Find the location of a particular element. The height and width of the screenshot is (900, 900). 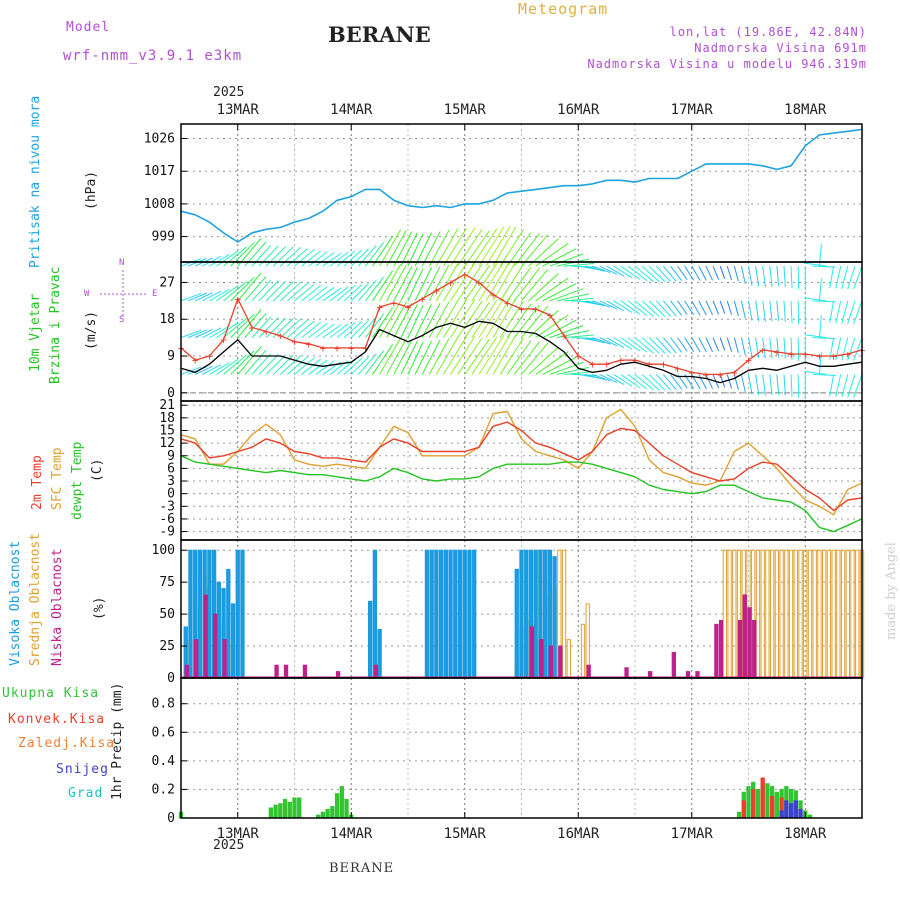

y-tick-label-temp: 6 is located at coordinates (171, 468).